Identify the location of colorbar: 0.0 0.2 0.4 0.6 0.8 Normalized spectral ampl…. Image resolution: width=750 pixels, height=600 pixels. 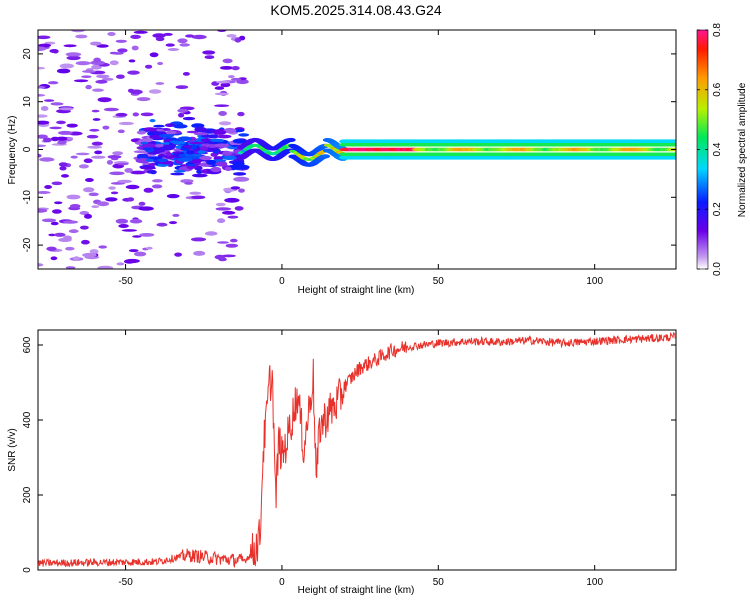
(722, 149).